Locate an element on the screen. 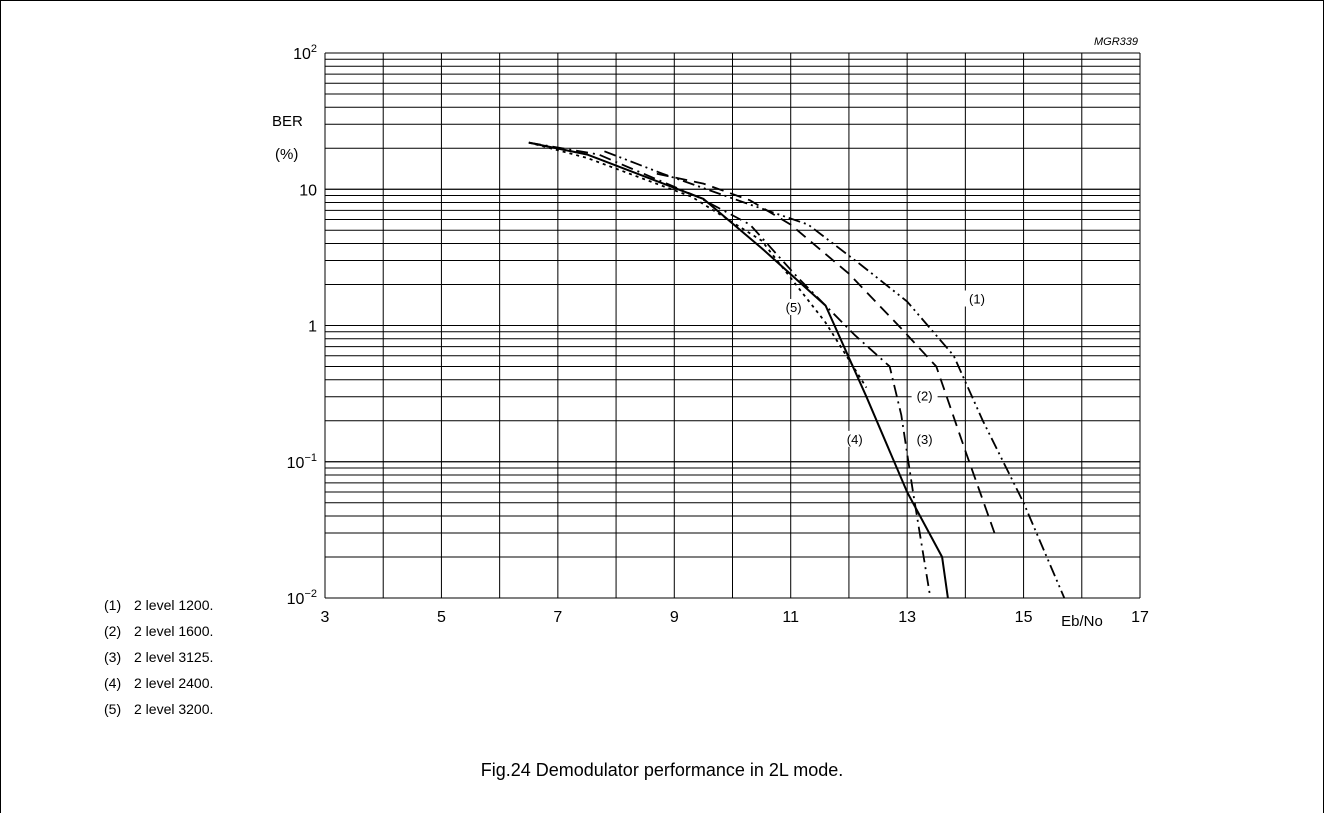  x-tick-label: 11 is located at coordinates (790, 617).